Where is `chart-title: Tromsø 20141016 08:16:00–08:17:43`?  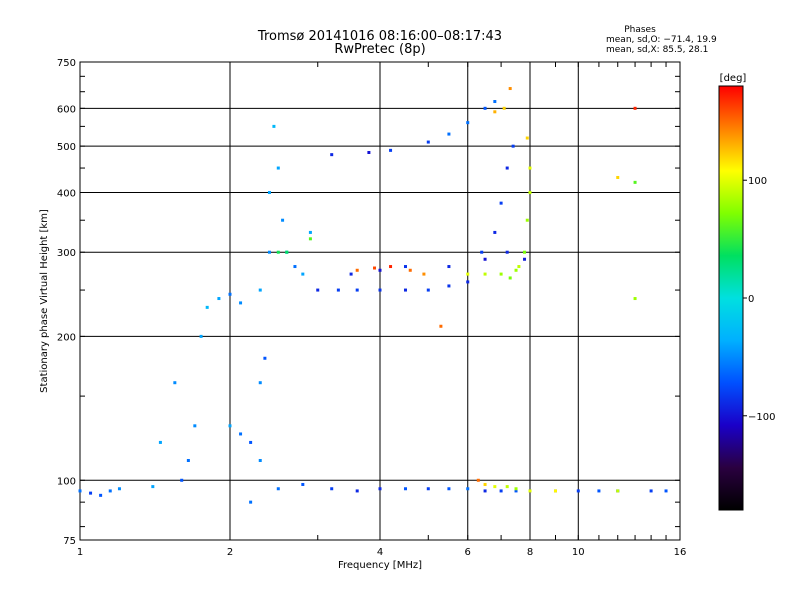
chart-title: Tromsø 20141016 08:16:00–08:17:43 is located at coordinates (379, 36).